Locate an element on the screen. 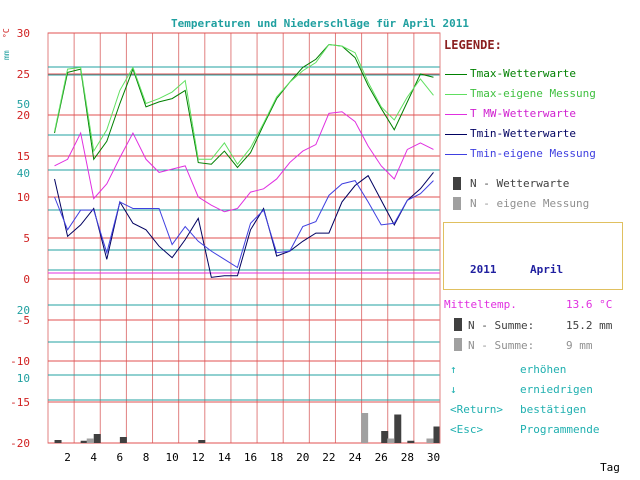  legend-item-tmax-ww: Tmax-Wetterwarte is located at coordinates (533, 74).